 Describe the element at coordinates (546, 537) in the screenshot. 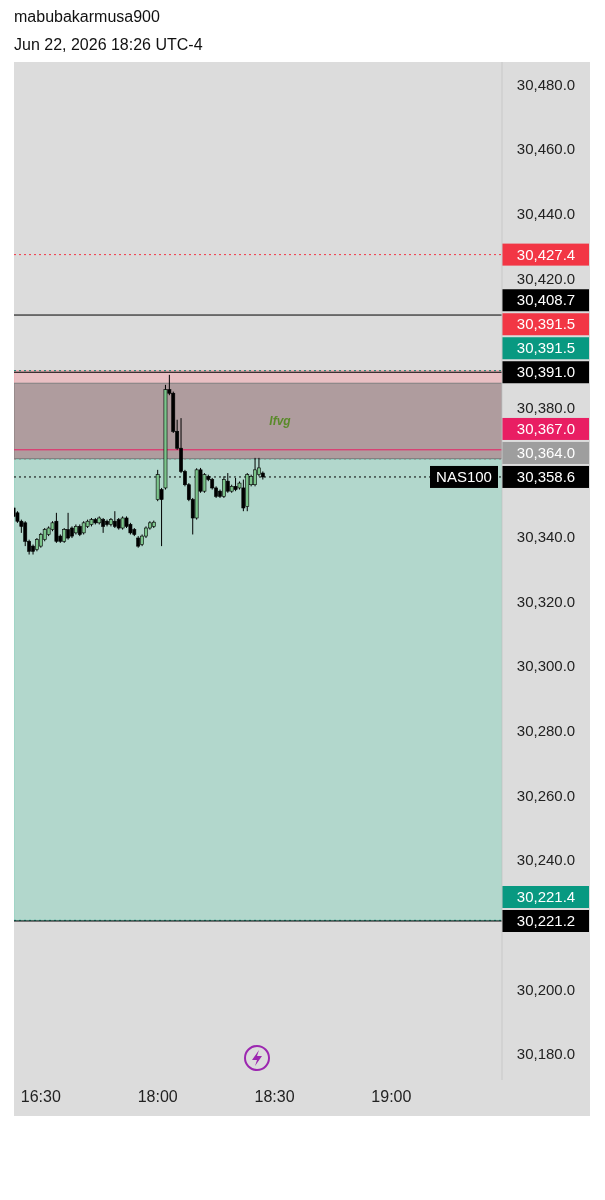

I see `y-tick-label: 30,340.0` at that location.